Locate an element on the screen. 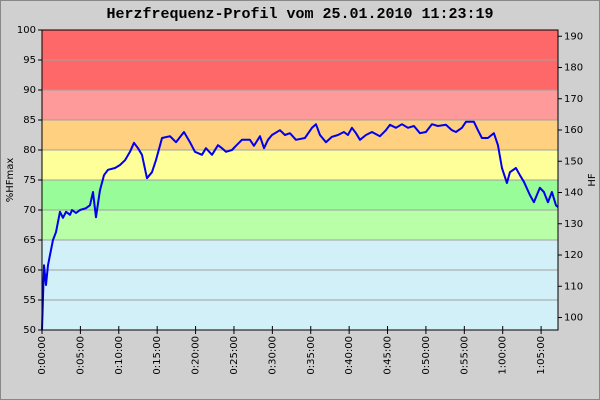  y2-tick-label: 170 is located at coordinates (573, 99).